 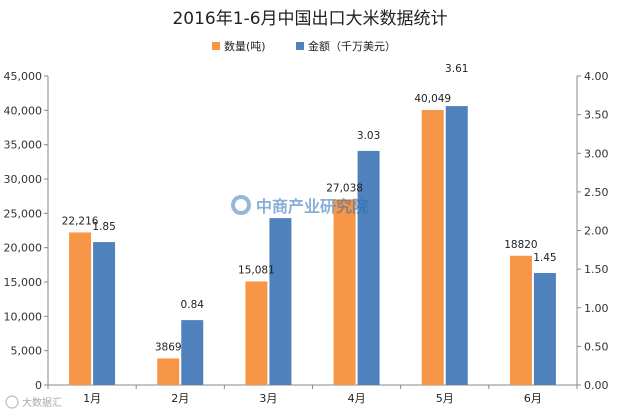 What do you see at coordinates (23, 248) in the screenshot?
I see `y-left-tick-label: 20,000` at bounding box center [23, 248].